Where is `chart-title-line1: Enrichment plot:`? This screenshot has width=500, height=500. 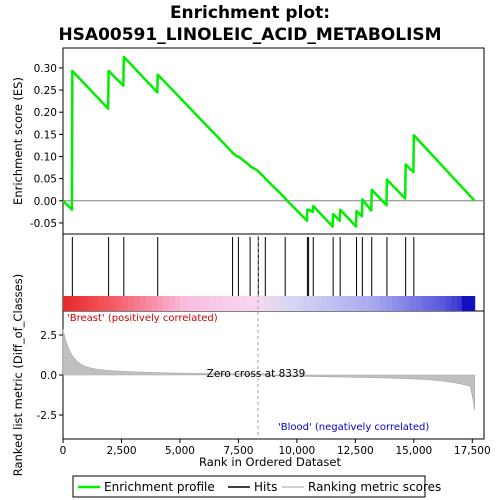
chart-title-line1: Enrichment plot: is located at coordinates (250, 13).